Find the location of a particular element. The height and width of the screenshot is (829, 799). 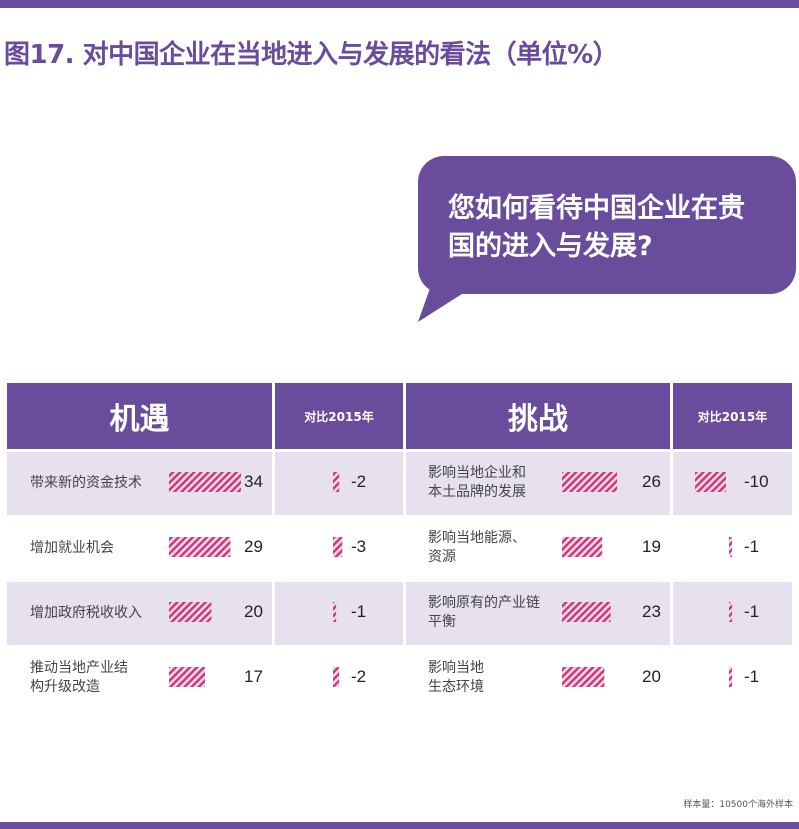

header-challenge: 挑战 is located at coordinates (538, 416).